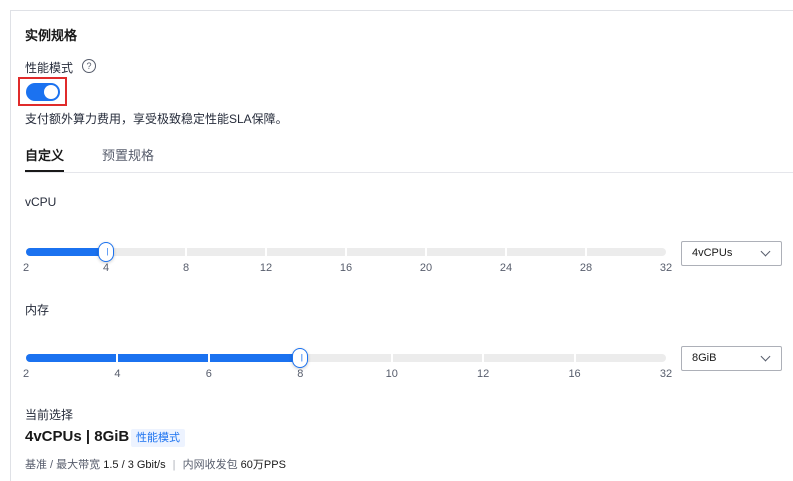  Describe the element at coordinates (49, 415) in the screenshot. I see `current-selection-label: 当前选择` at that location.